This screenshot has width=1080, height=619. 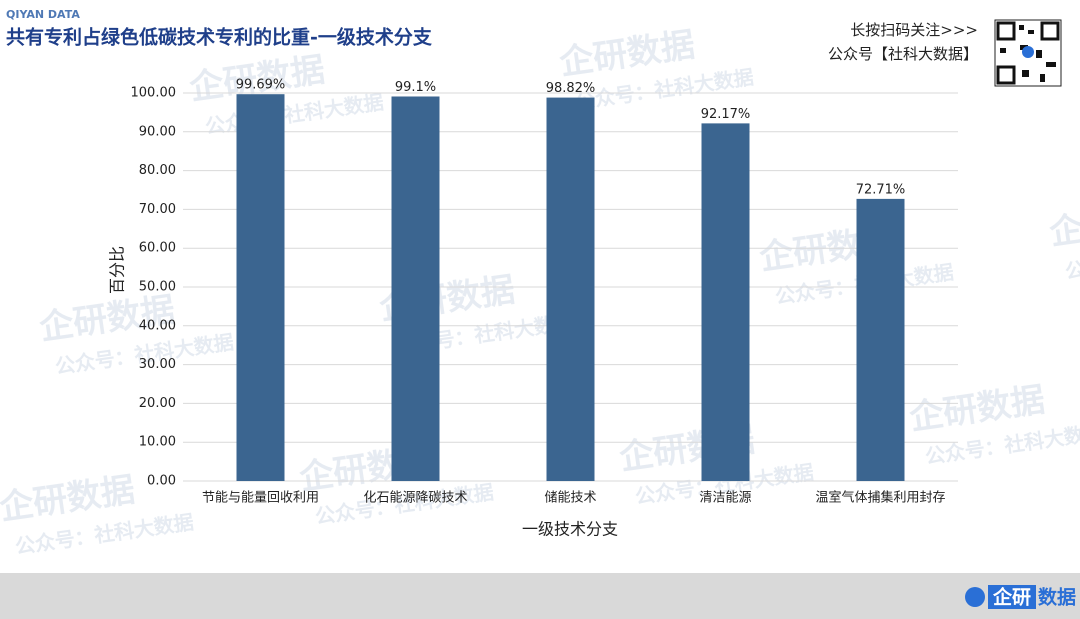 What do you see at coordinates (975, 597) in the screenshot?
I see `footer-logo-icon` at bounding box center [975, 597].